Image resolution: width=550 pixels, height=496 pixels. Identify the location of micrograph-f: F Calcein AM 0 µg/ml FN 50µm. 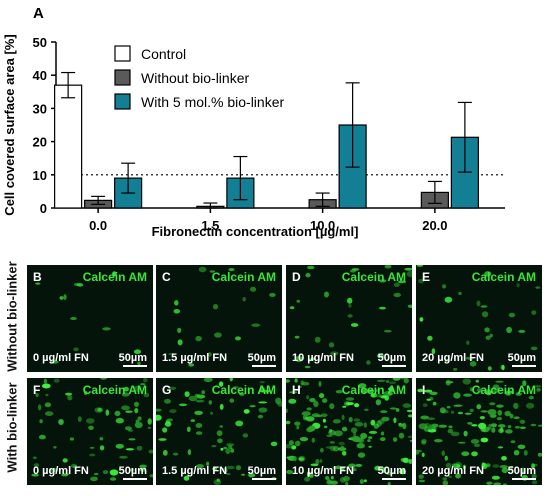
(90, 431).